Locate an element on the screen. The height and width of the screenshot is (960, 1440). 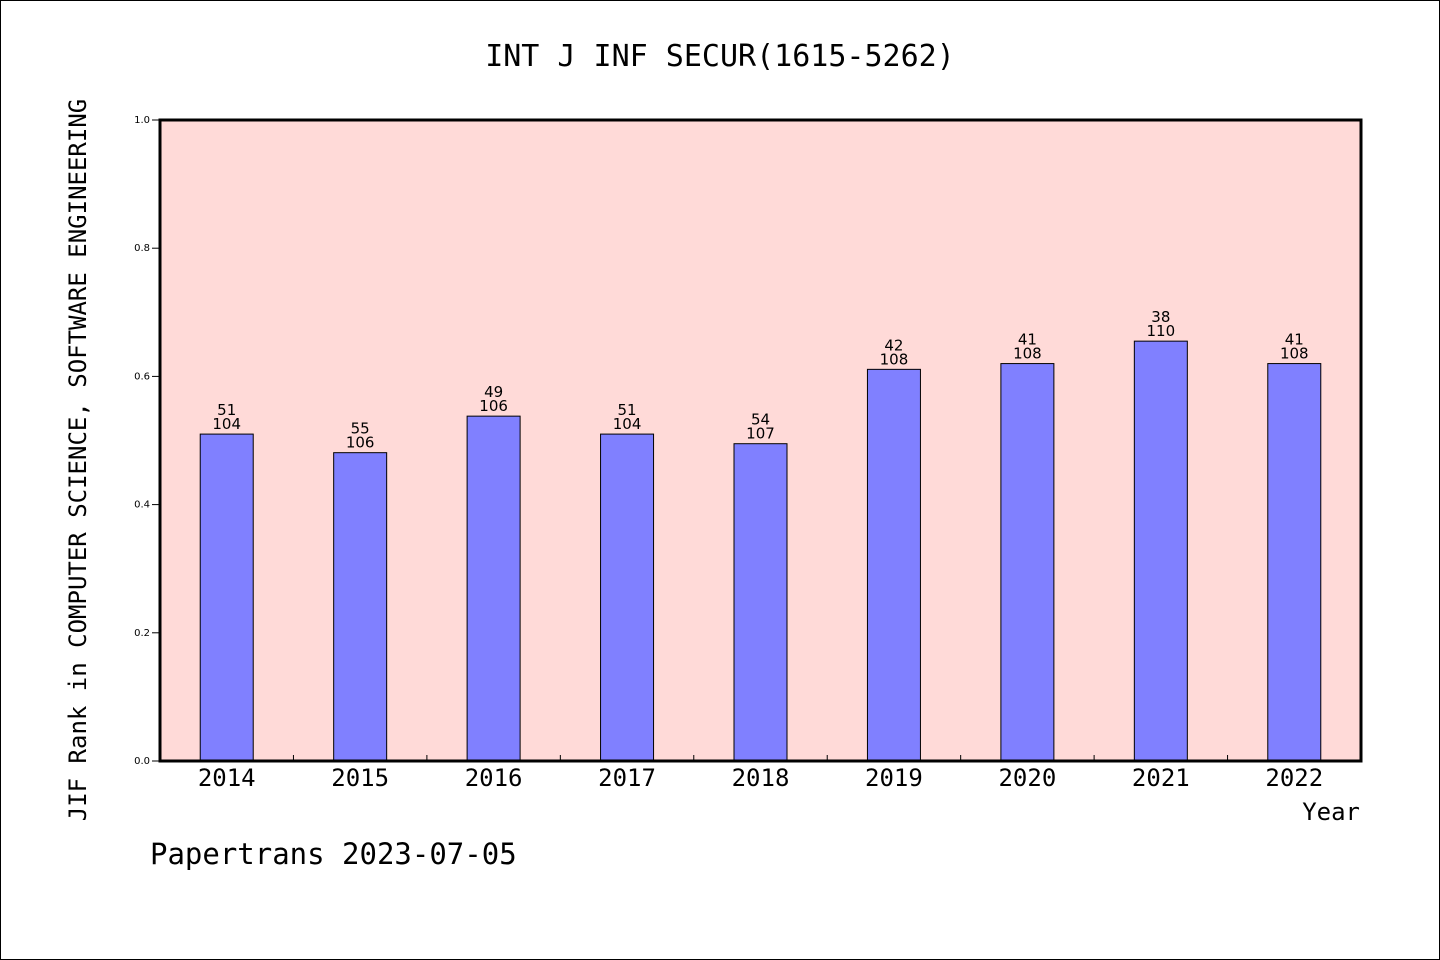
y-tick-label: 0.8 is located at coordinates (142, 248).